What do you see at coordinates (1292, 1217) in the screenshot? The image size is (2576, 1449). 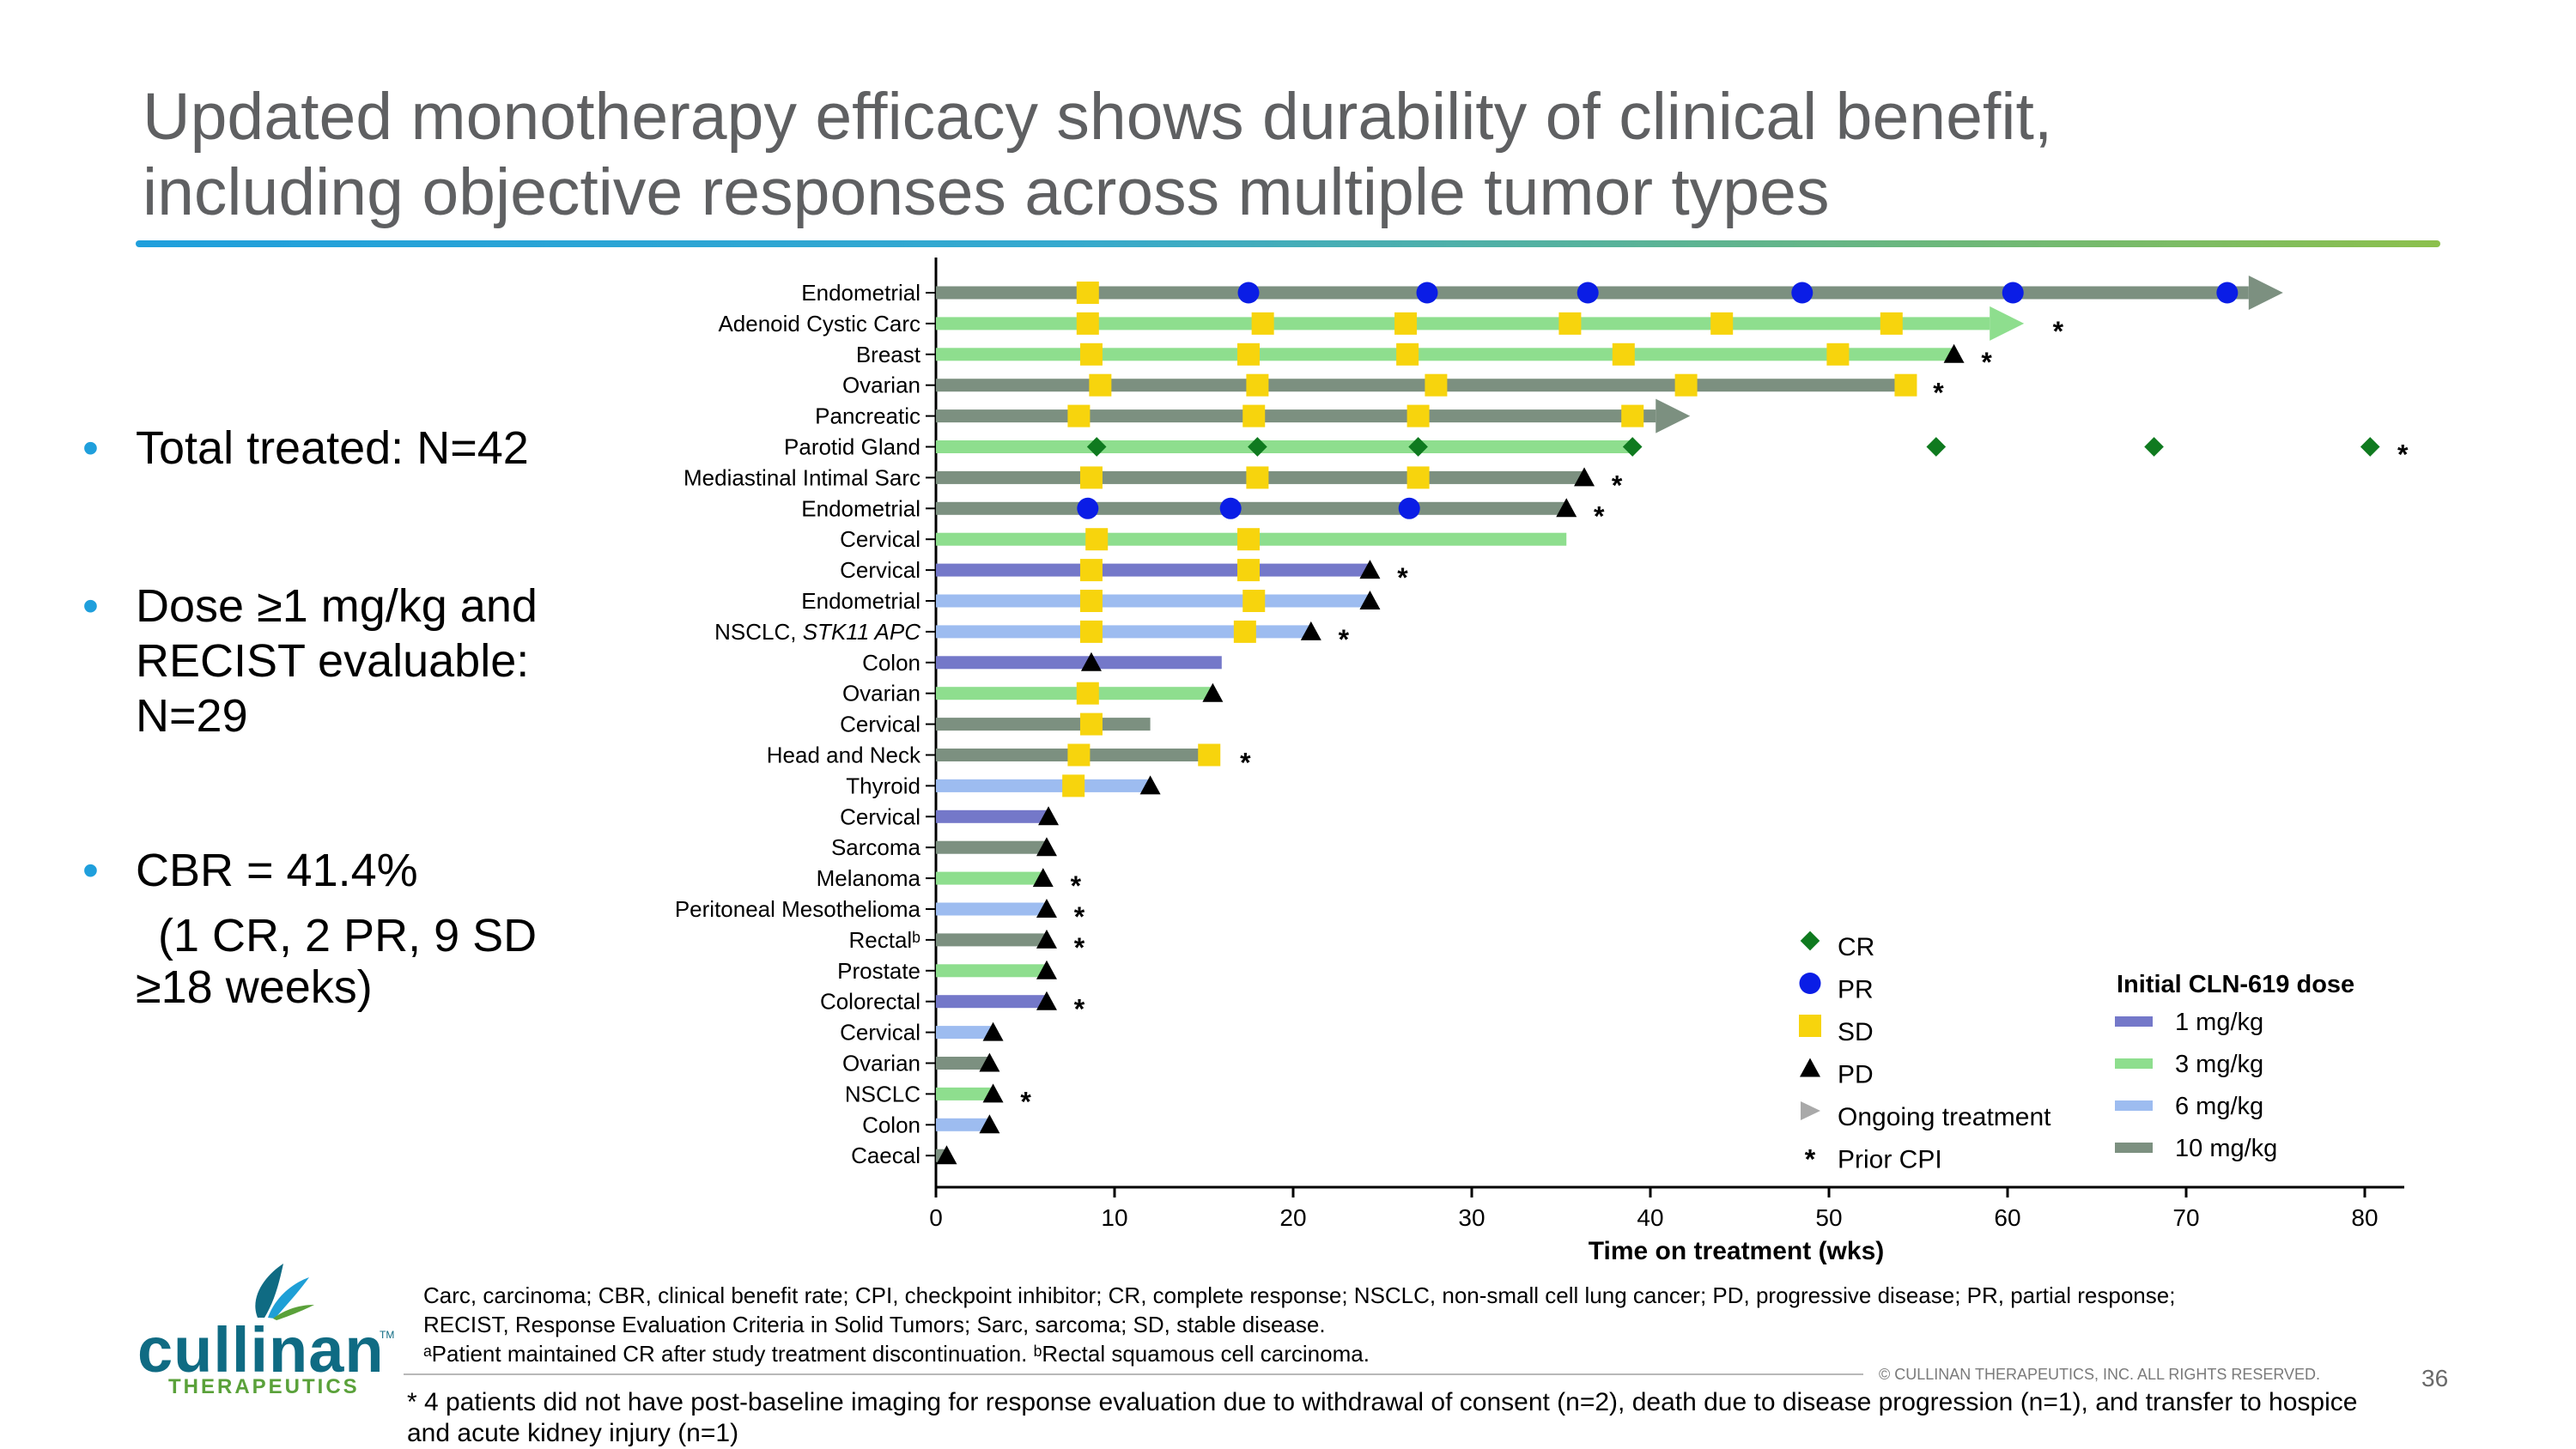 I see `x-tick-label: 20` at bounding box center [1292, 1217].